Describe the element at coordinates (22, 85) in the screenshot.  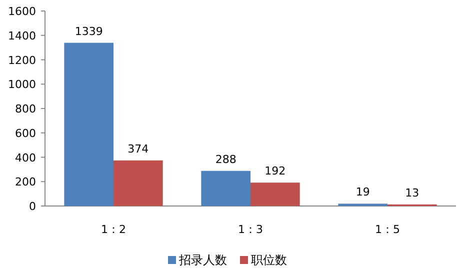
I see `y-tick-label: 1000` at that location.